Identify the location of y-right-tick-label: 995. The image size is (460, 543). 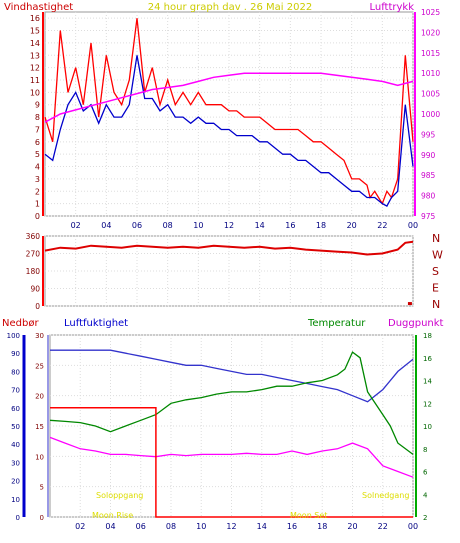
(428, 134).